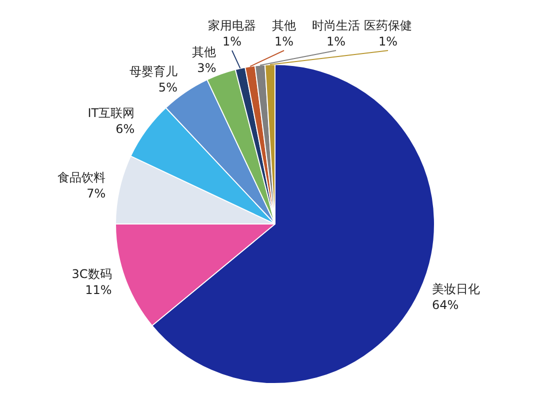  What do you see at coordinates (206, 67) in the screenshot?
I see `data-label: 3%` at bounding box center [206, 67].